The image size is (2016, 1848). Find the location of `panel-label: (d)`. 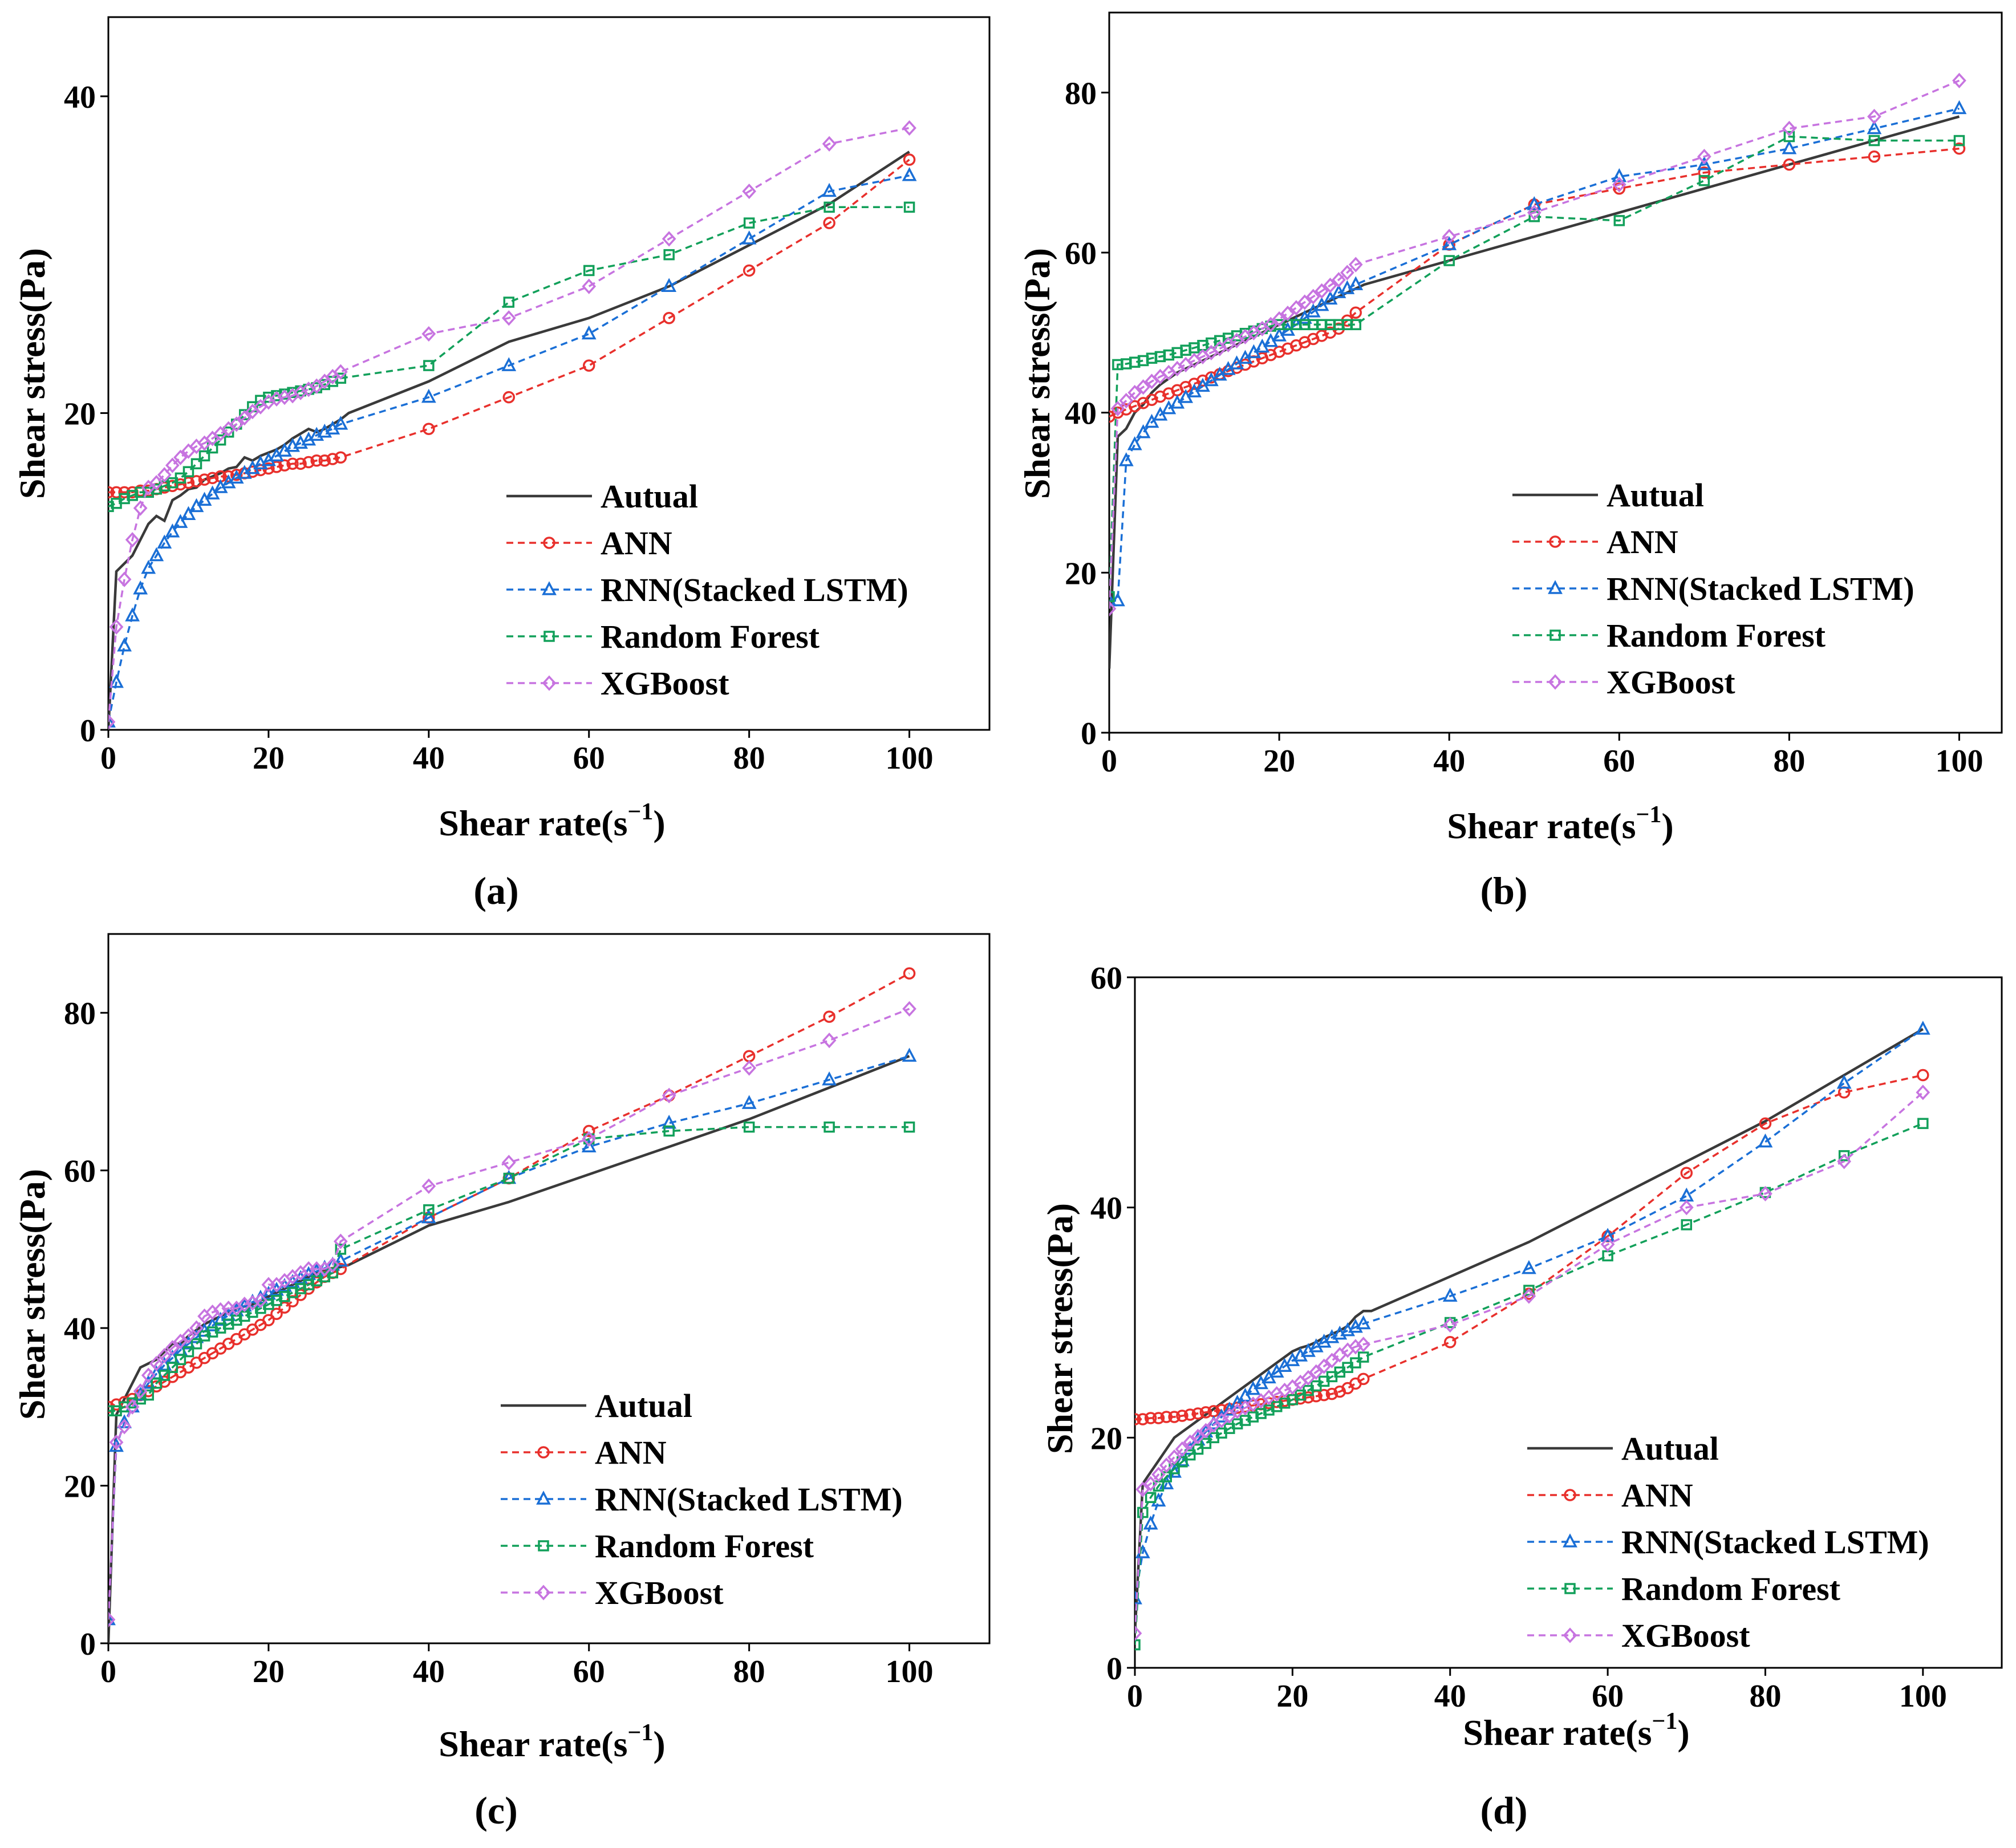

panel-label: (d) is located at coordinates (1503, 1811).